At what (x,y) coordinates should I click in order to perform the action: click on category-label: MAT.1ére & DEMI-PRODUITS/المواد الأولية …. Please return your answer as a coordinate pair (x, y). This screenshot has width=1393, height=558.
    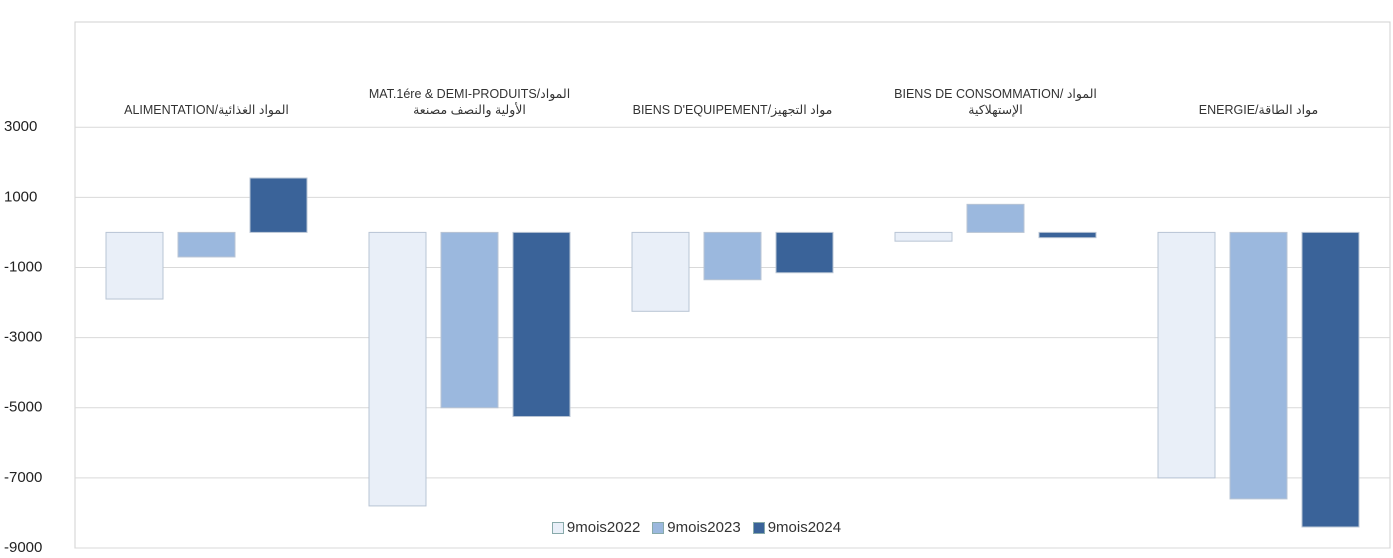
    Looking at the image, I should click on (469, 102).